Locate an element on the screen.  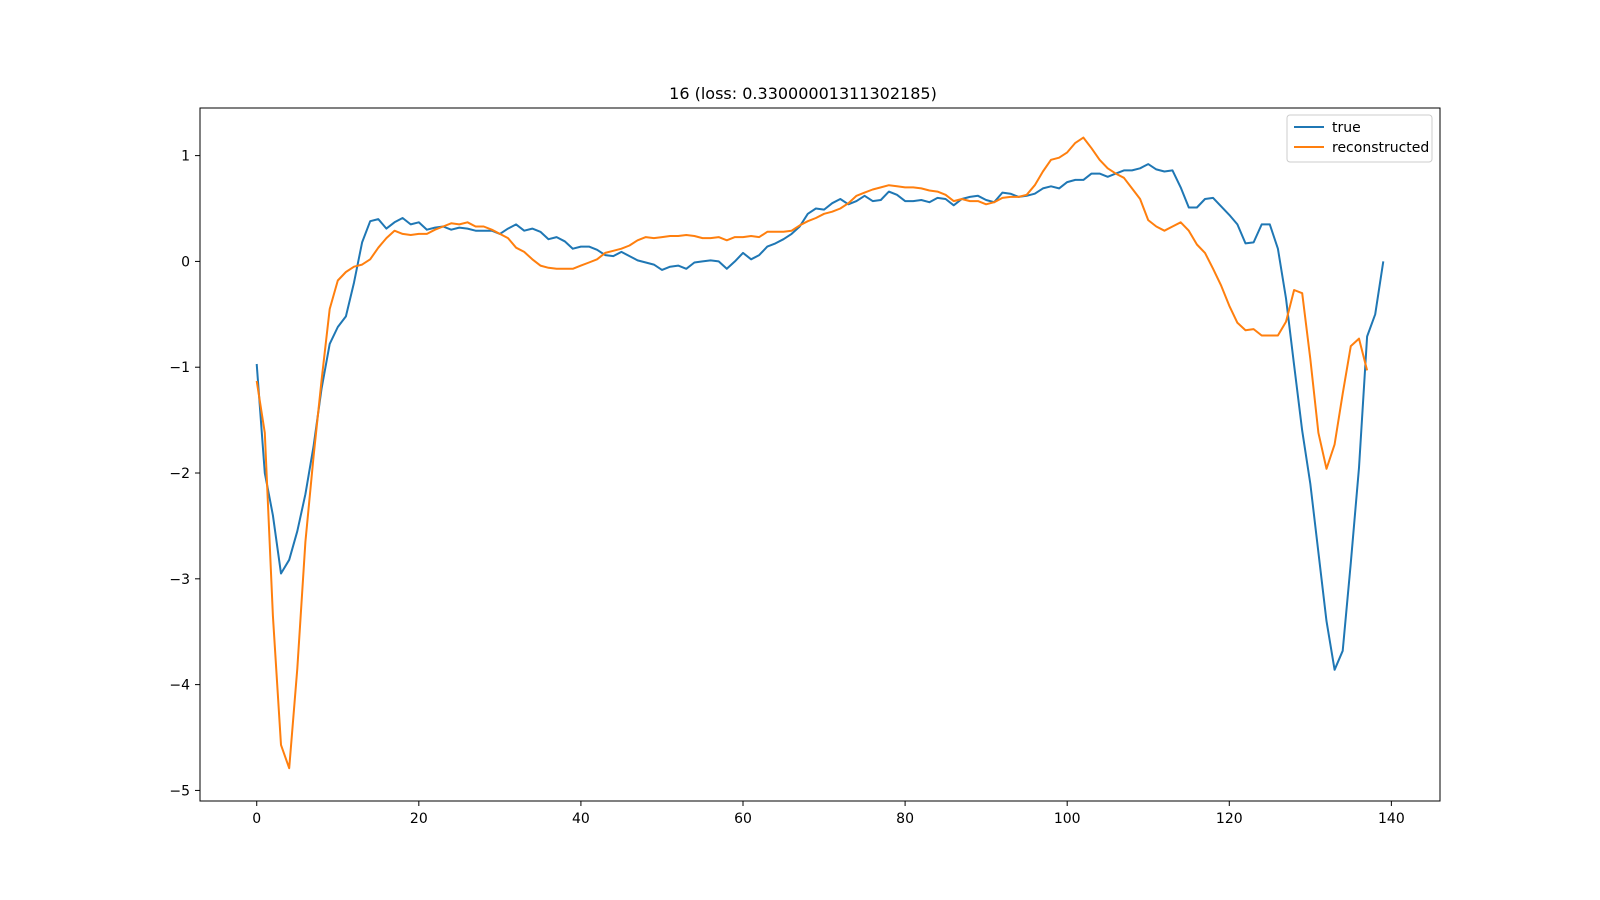
y-tick-label: −4 is located at coordinates (179, 686).